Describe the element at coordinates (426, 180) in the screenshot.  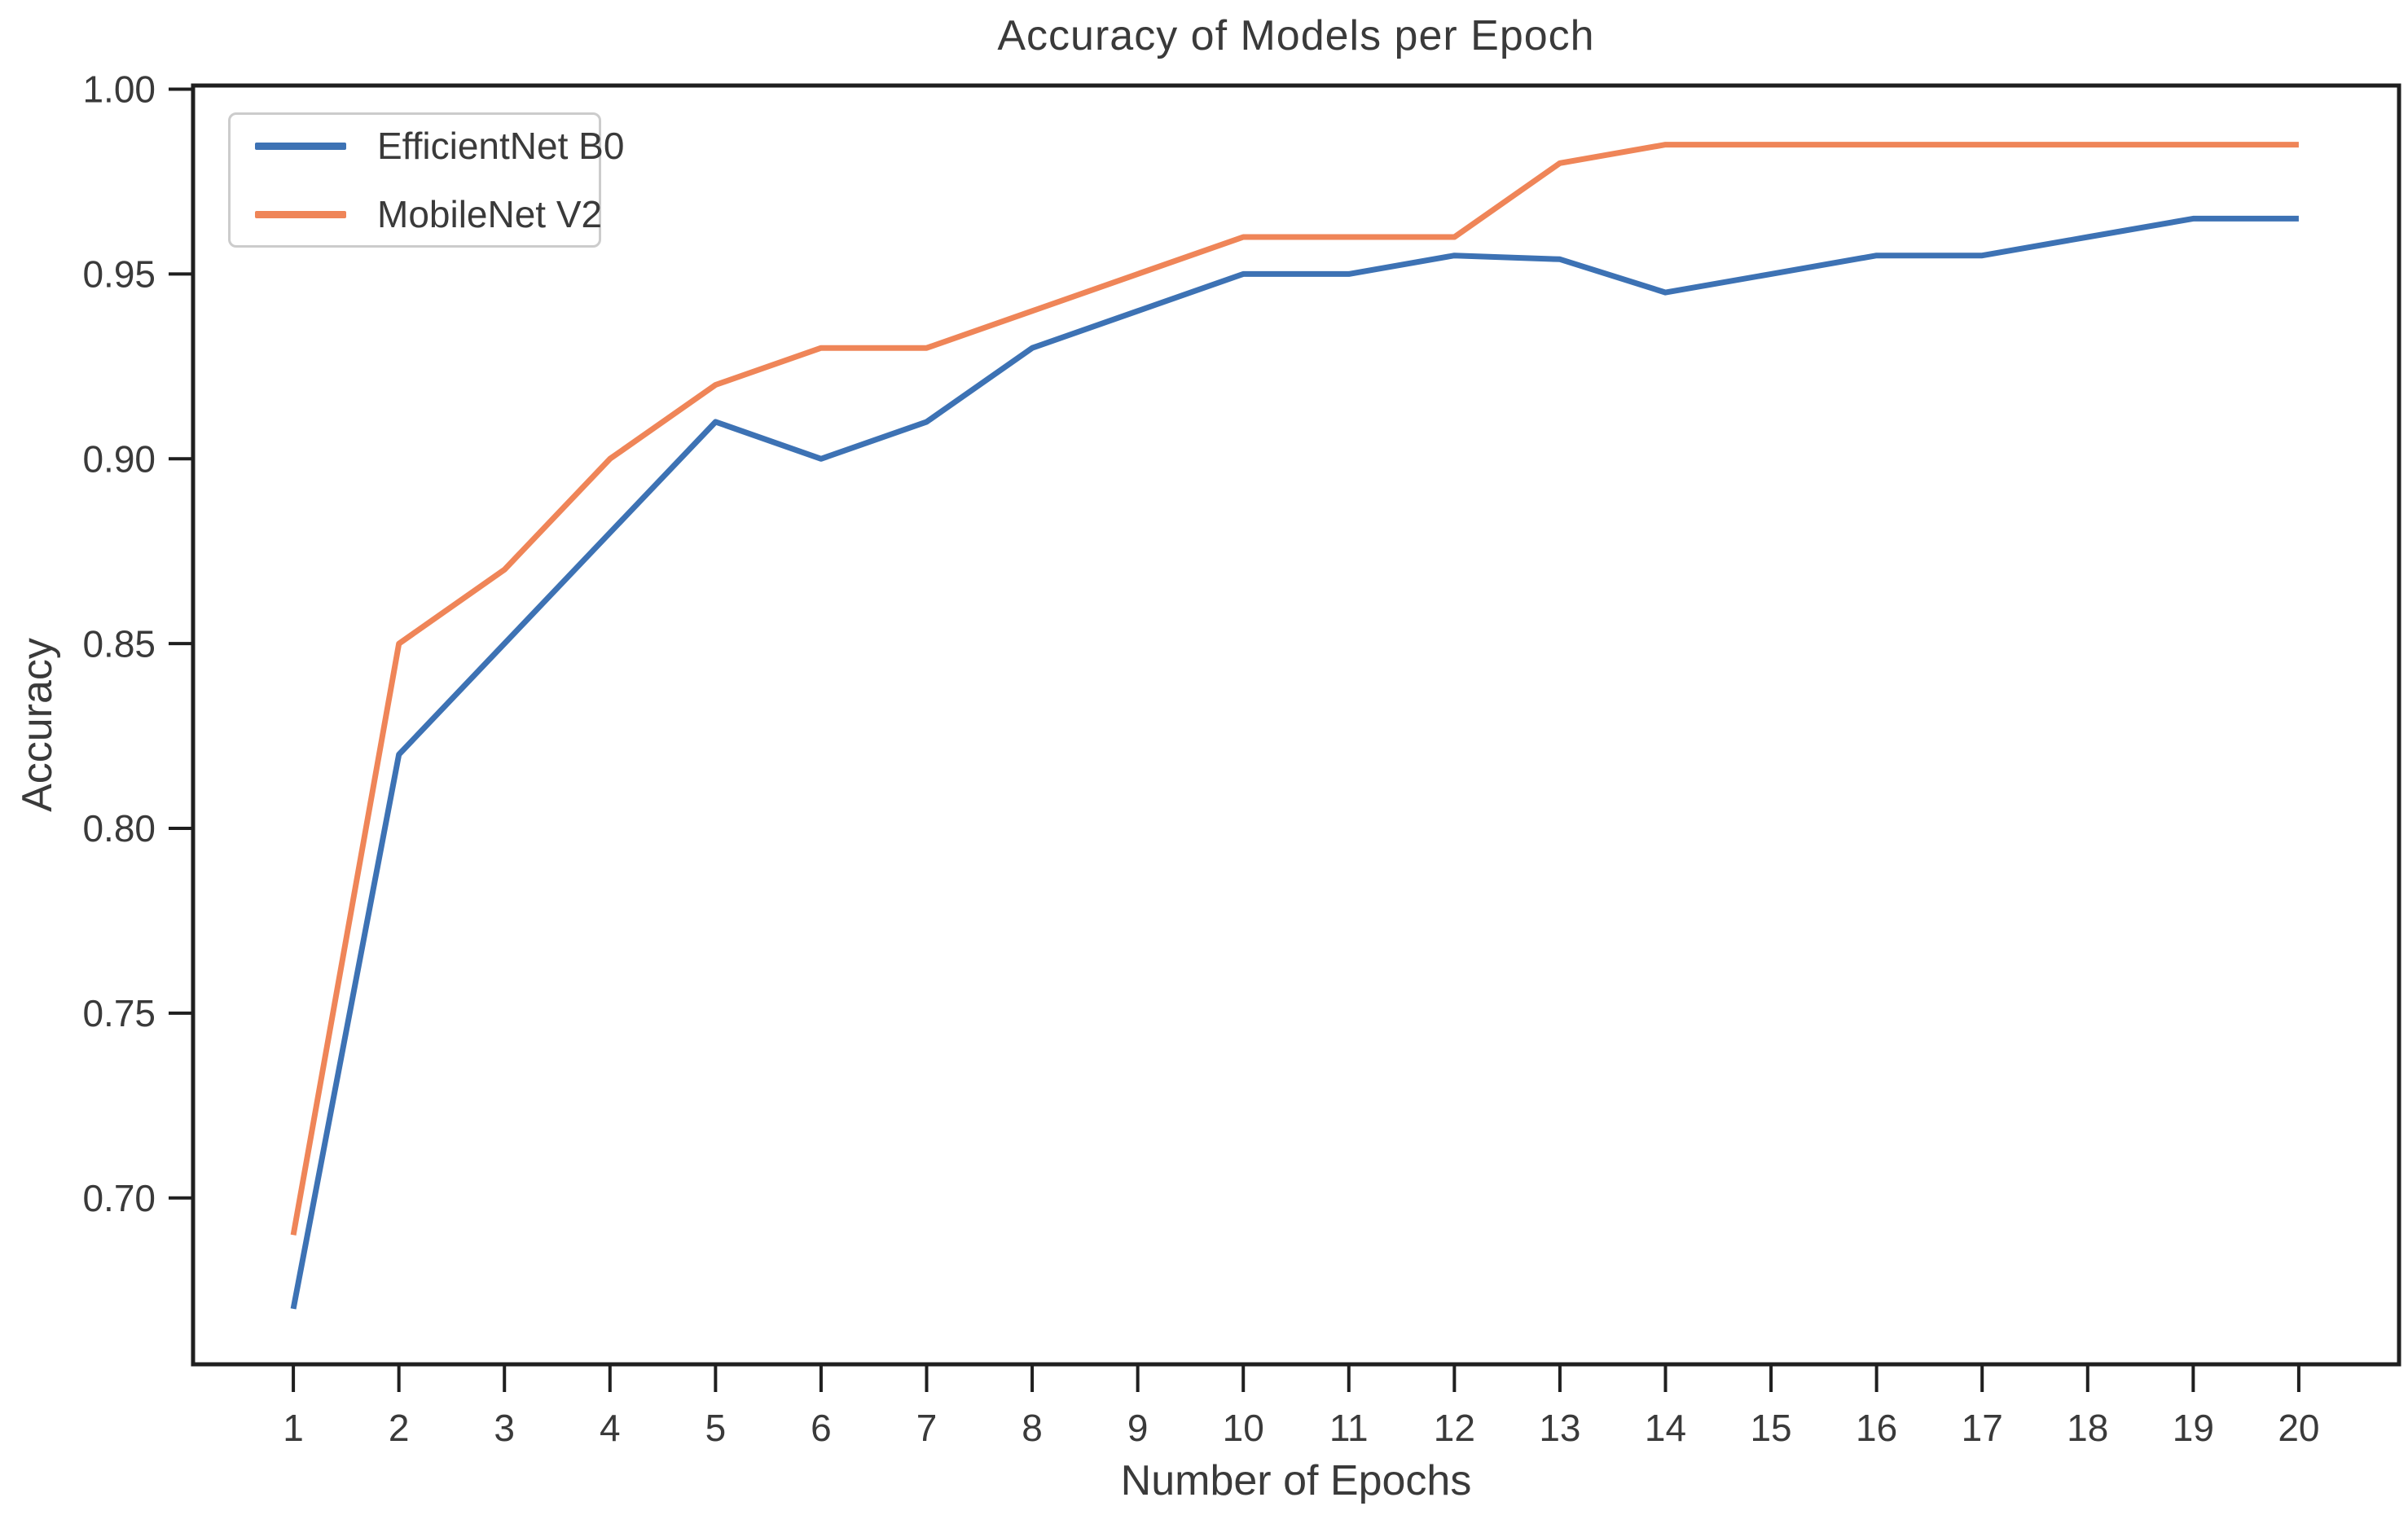
I see `legend: EfficientNet B0 MobileNet V2` at that location.